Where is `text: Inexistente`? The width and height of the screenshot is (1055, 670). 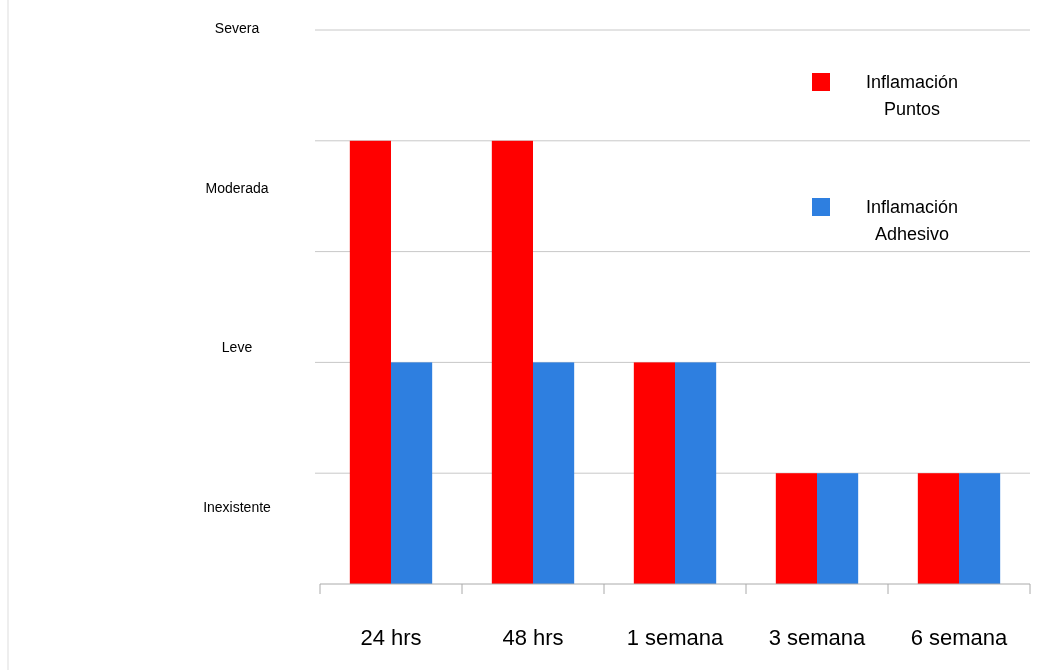 text: Inexistente is located at coordinates (237, 506).